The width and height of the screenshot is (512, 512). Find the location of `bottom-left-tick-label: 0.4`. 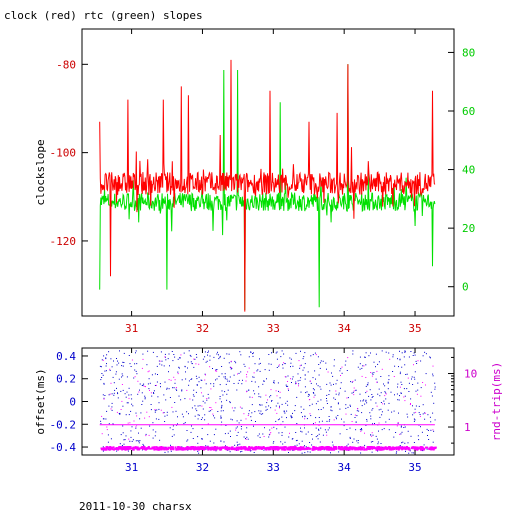

bottom-left-tick-label: 0.4 is located at coordinates (66, 356).